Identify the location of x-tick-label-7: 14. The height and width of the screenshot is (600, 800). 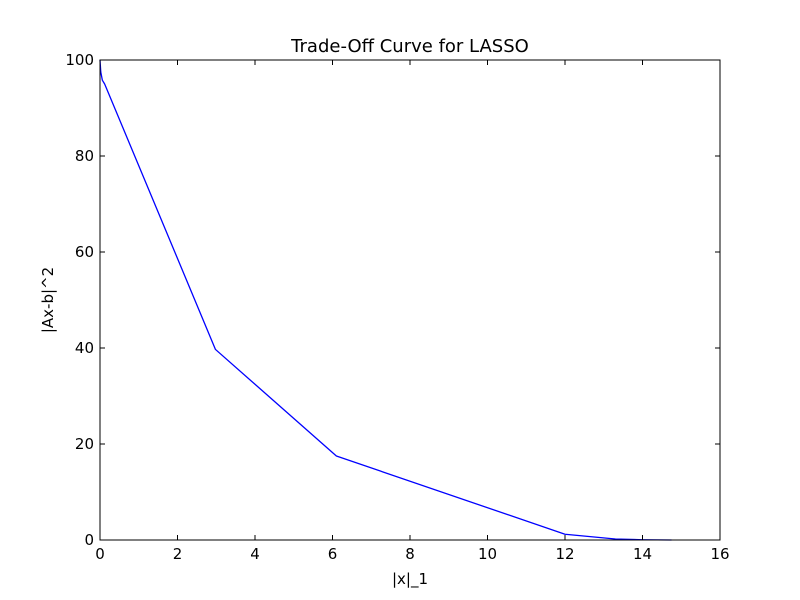
(642, 554).